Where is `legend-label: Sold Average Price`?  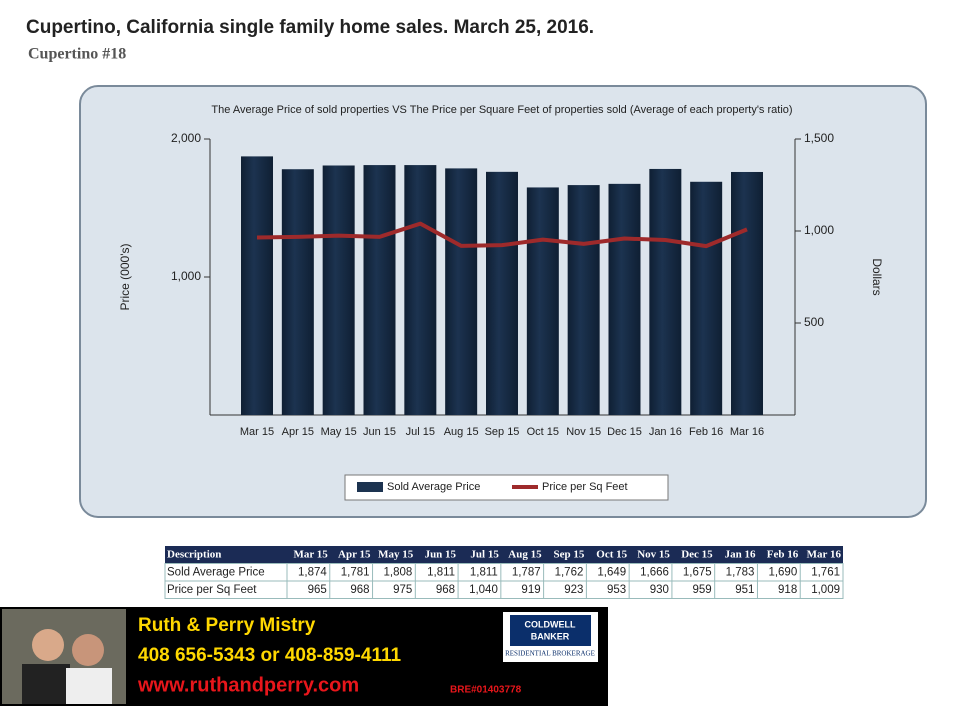 legend-label: Sold Average Price is located at coordinates (433, 487).